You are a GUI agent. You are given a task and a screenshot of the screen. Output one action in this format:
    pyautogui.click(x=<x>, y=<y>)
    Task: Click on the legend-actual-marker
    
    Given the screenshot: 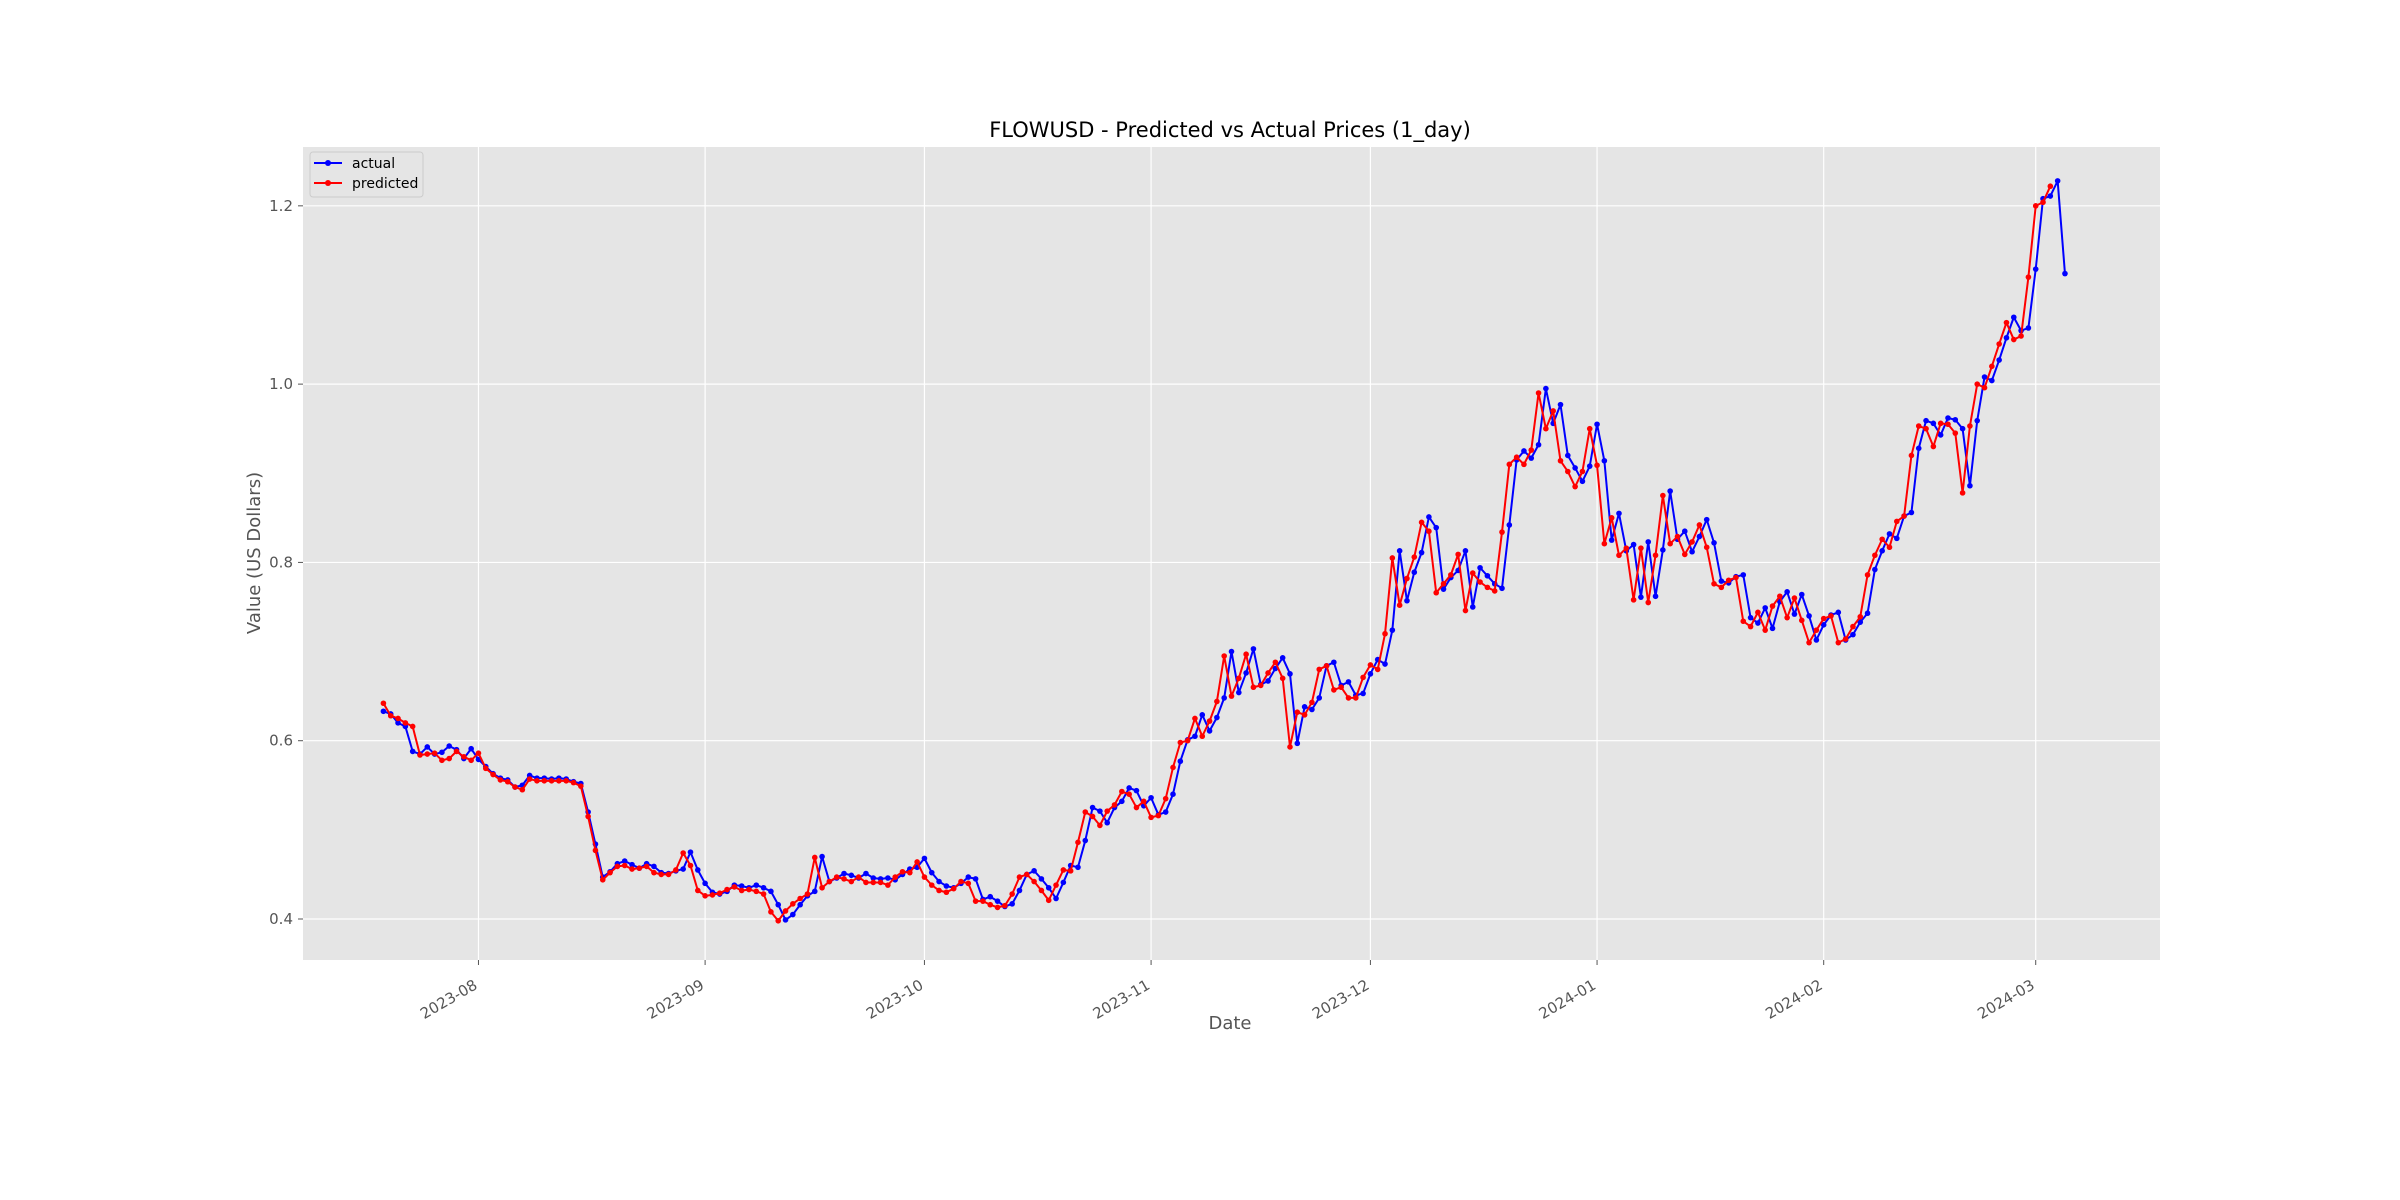 What is the action you would take?
    pyautogui.click(x=328, y=163)
    